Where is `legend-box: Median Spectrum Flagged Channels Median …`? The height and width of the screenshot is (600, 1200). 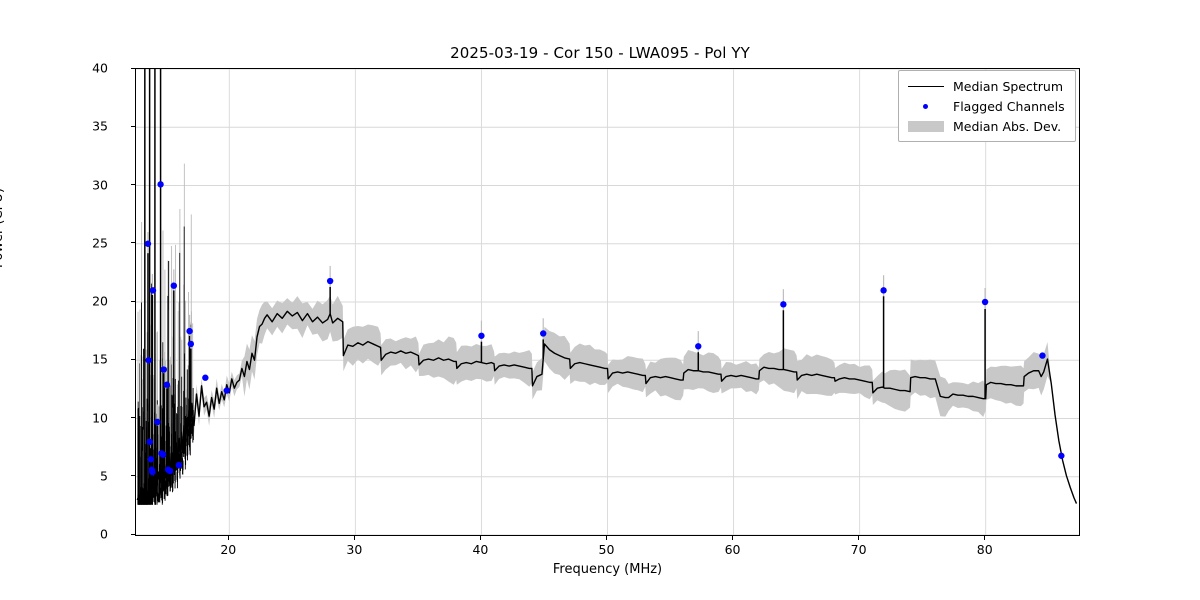
legend-box: Median Spectrum Flagged Channels Median … is located at coordinates (987, 106).